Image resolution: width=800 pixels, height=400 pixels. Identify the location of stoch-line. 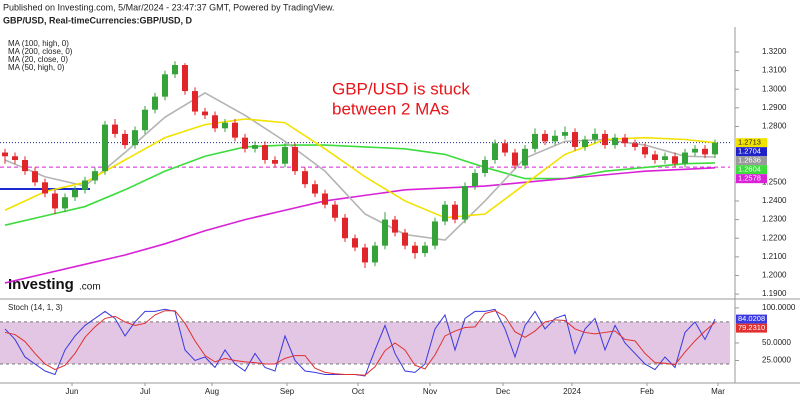
(360, 343).